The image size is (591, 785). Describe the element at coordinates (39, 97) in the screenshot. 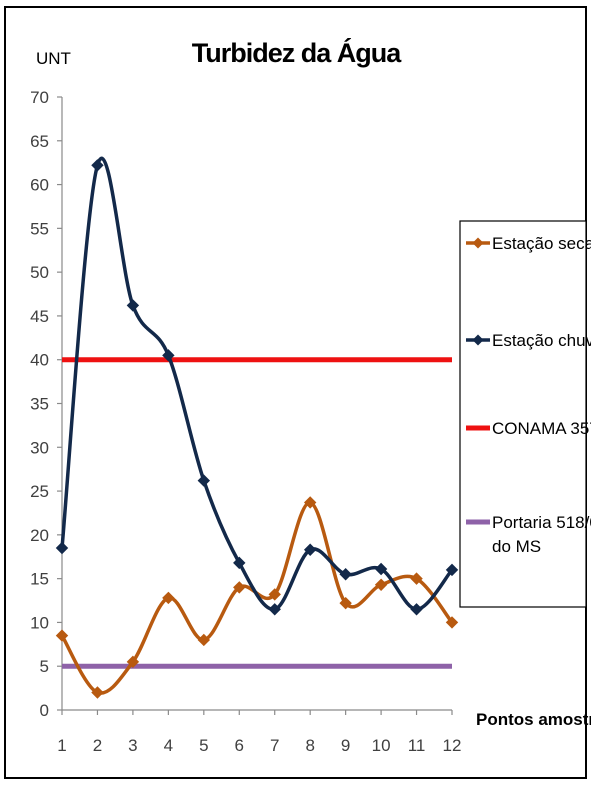

I see `y-tick-label: 70` at that location.